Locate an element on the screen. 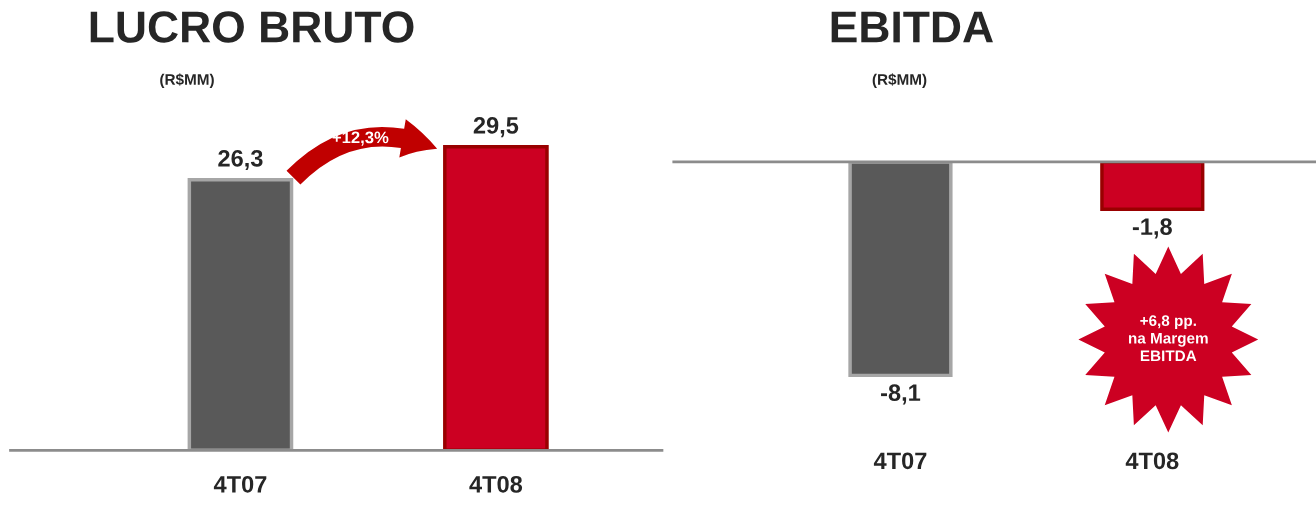 Image resolution: width=1316 pixels, height=506 pixels. data-label: 29,5 is located at coordinates (496, 127).